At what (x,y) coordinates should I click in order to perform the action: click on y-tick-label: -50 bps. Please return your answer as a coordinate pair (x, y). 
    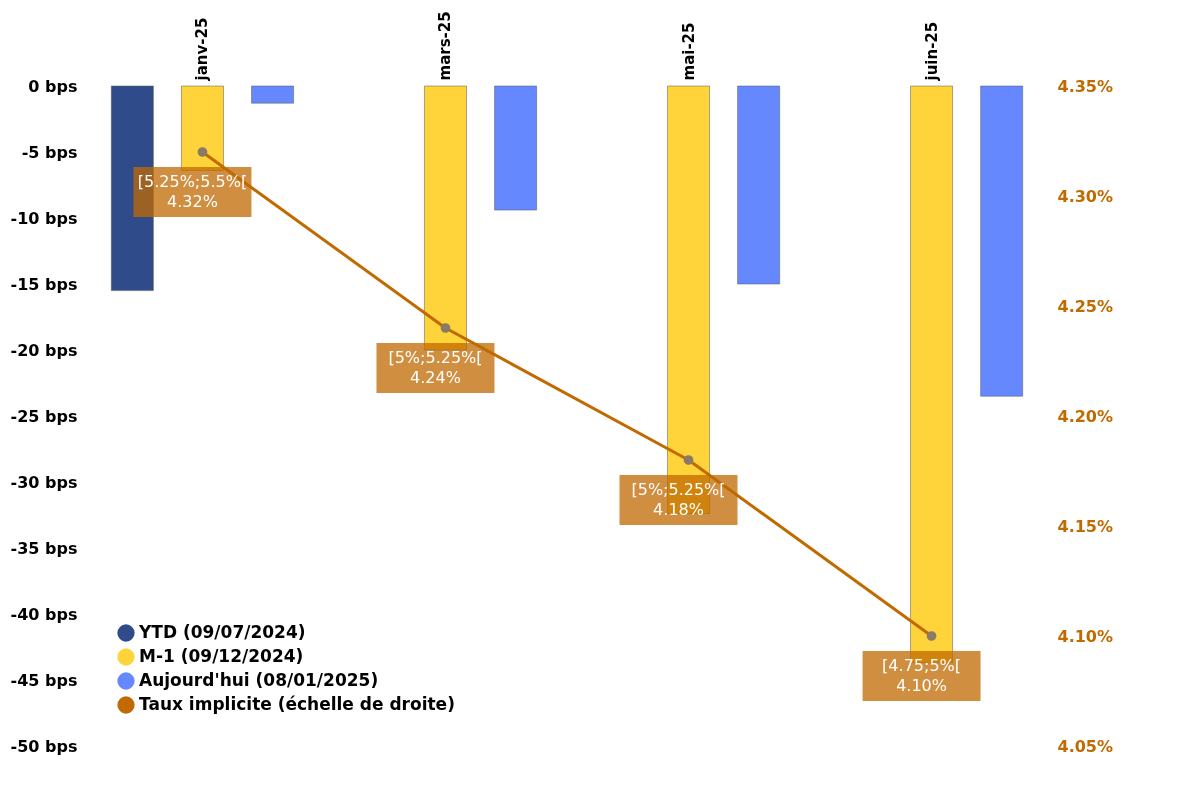
    Looking at the image, I should click on (44, 746).